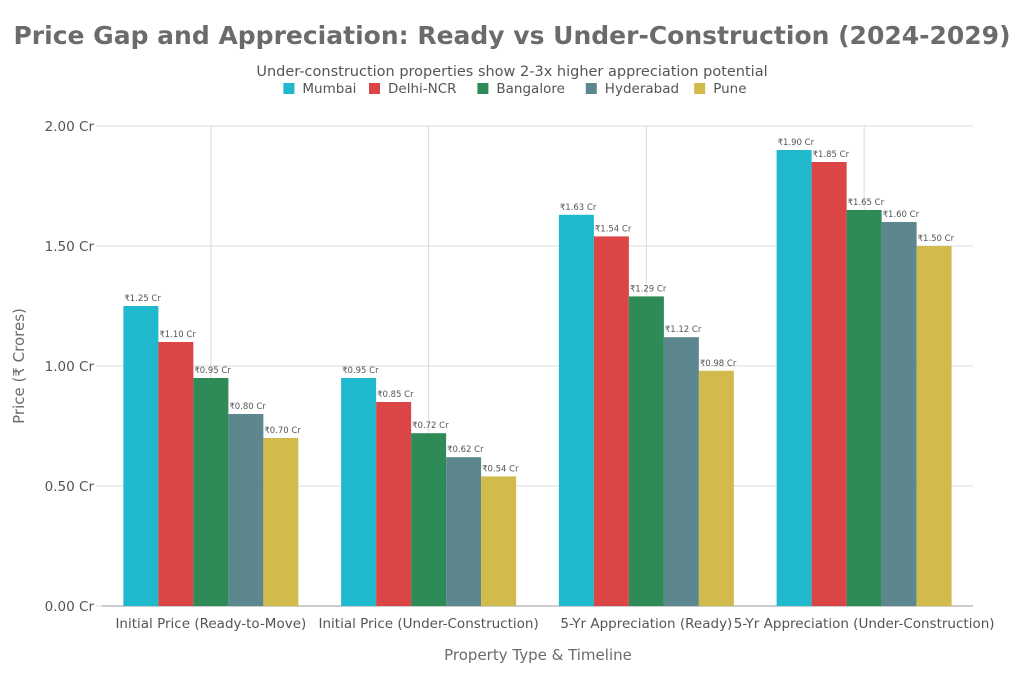 This screenshot has width=1024, height=683. I want to click on bar-value-label: ₹1.12 Cr, so click(683, 330).